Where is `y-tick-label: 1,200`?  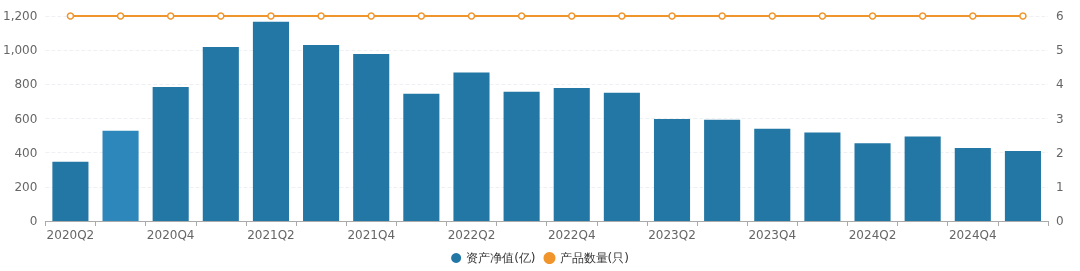
y-tick-label: 1,200 is located at coordinates (20, 16).